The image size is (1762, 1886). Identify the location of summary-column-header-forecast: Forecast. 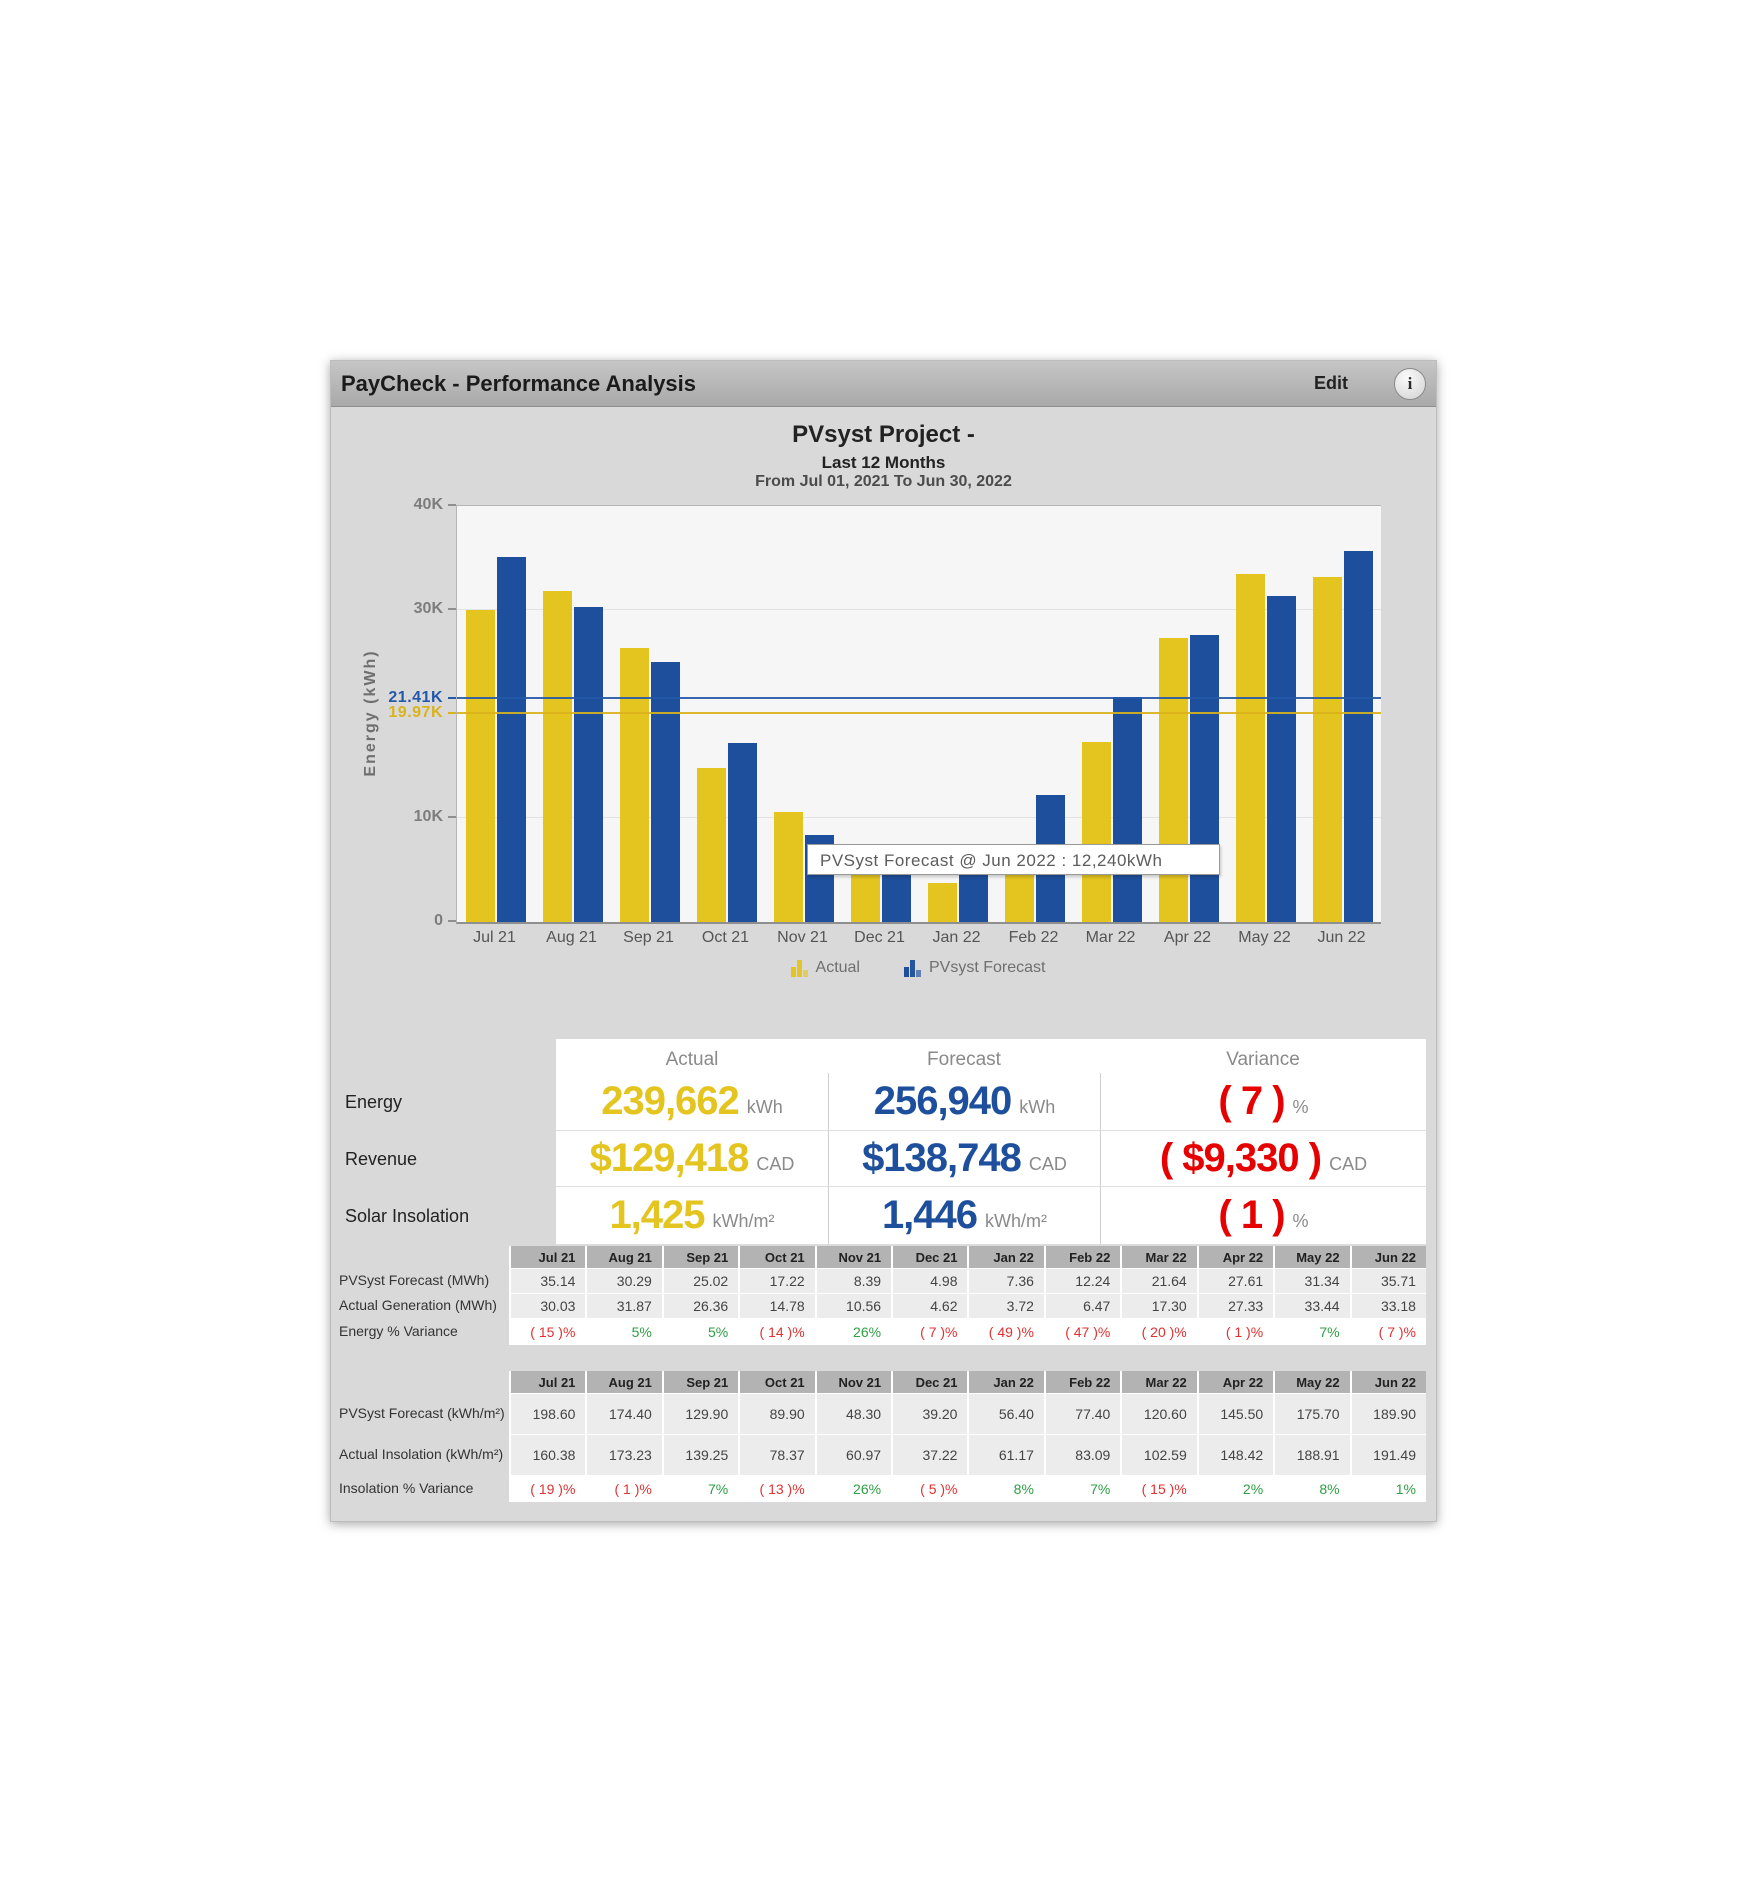
(964, 1056).